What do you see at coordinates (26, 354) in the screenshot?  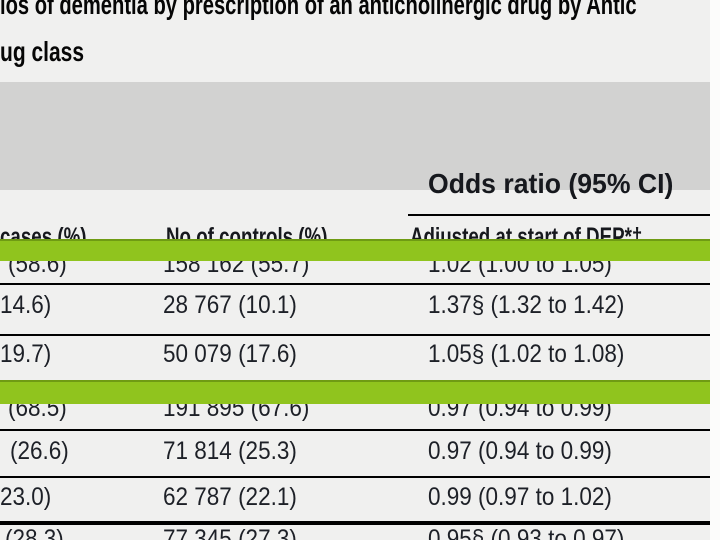 I see `cell-cases: 19.7)` at bounding box center [26, 354].